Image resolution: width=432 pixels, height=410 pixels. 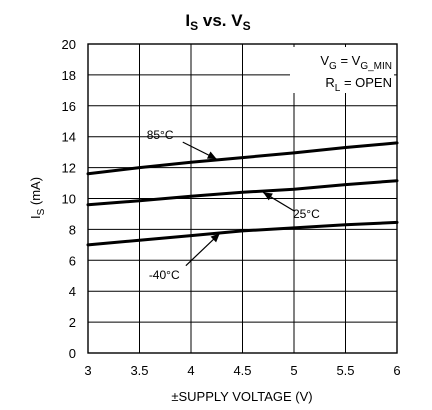 What do you see at coordinates (72, 229) in the screenshot?
I see `y-tick-label: 8` at bounding box center [72, 229].